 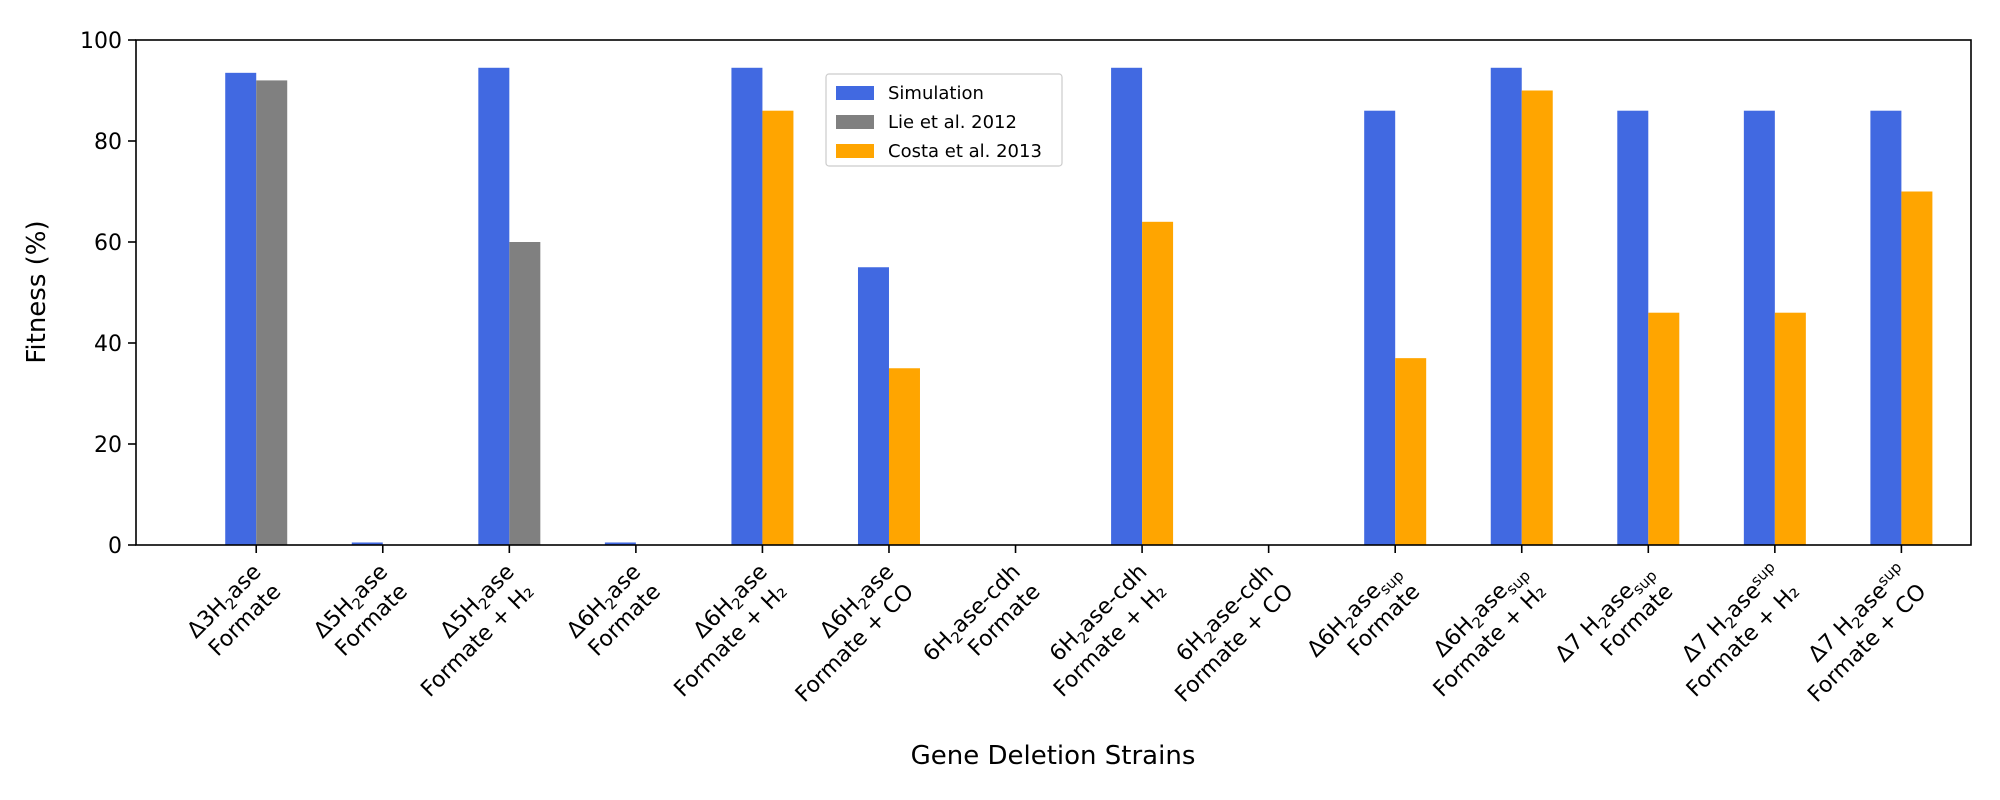 What do you see at coordinates (965, 151) in the screenshot?
I see `legend-label: Costa et al. 2013` at bounding box center [965, 151].